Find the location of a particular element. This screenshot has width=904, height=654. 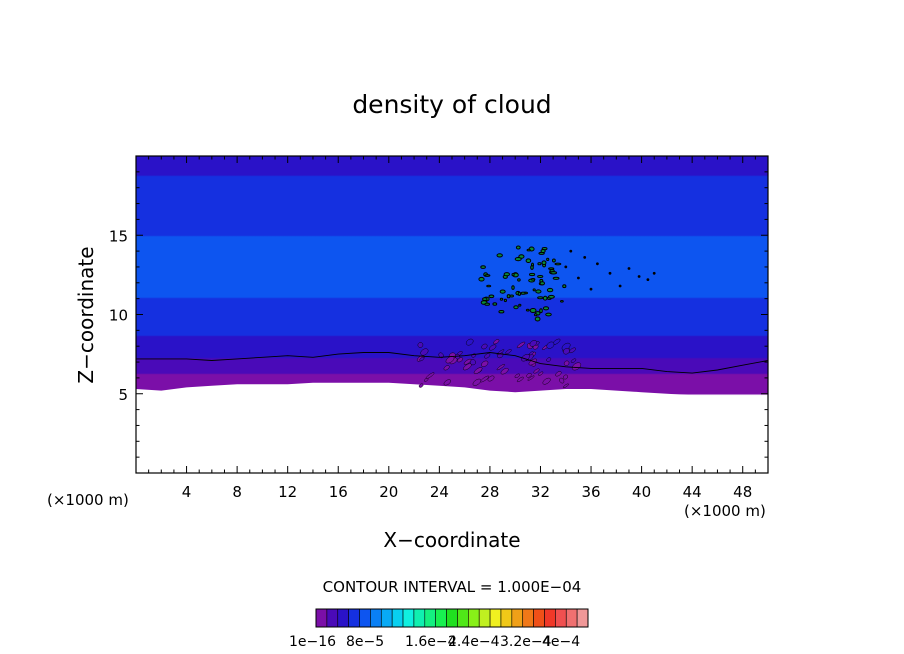

x-tick-label: 40 is located at coordinates (641, 492).